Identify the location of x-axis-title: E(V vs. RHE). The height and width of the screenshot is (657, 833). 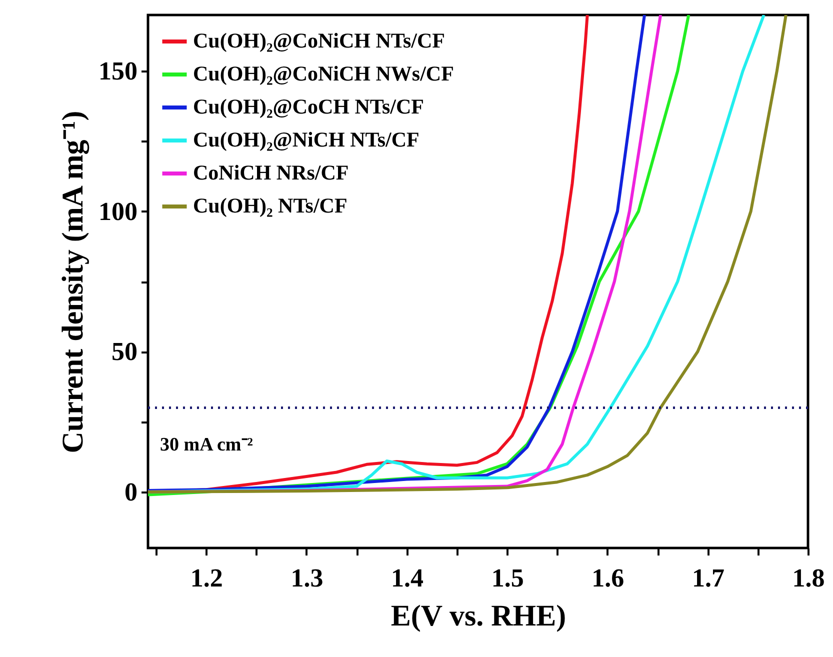
(478, 616).